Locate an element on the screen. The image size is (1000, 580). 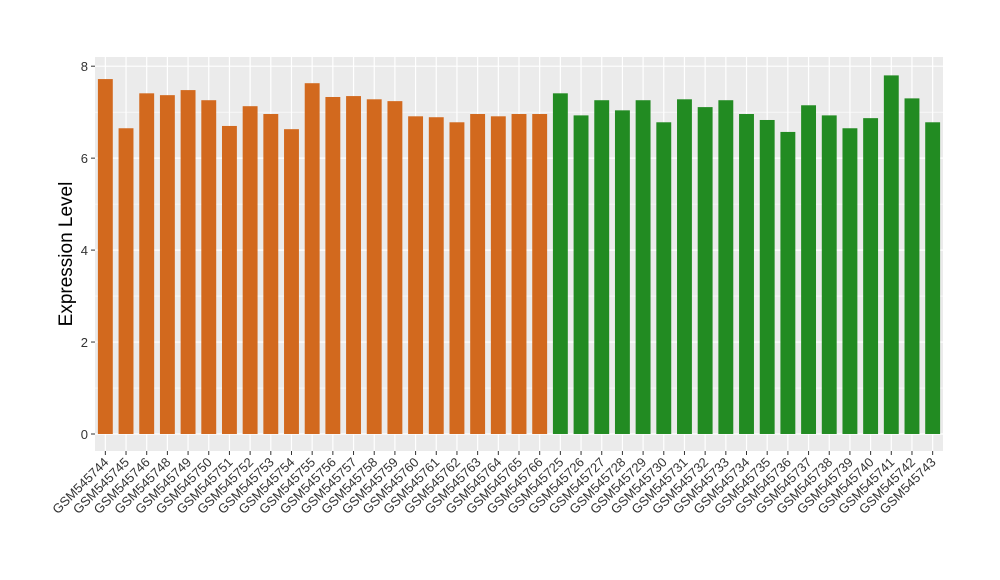
y-tick-label: 4 is located at coordinates (84, 250).